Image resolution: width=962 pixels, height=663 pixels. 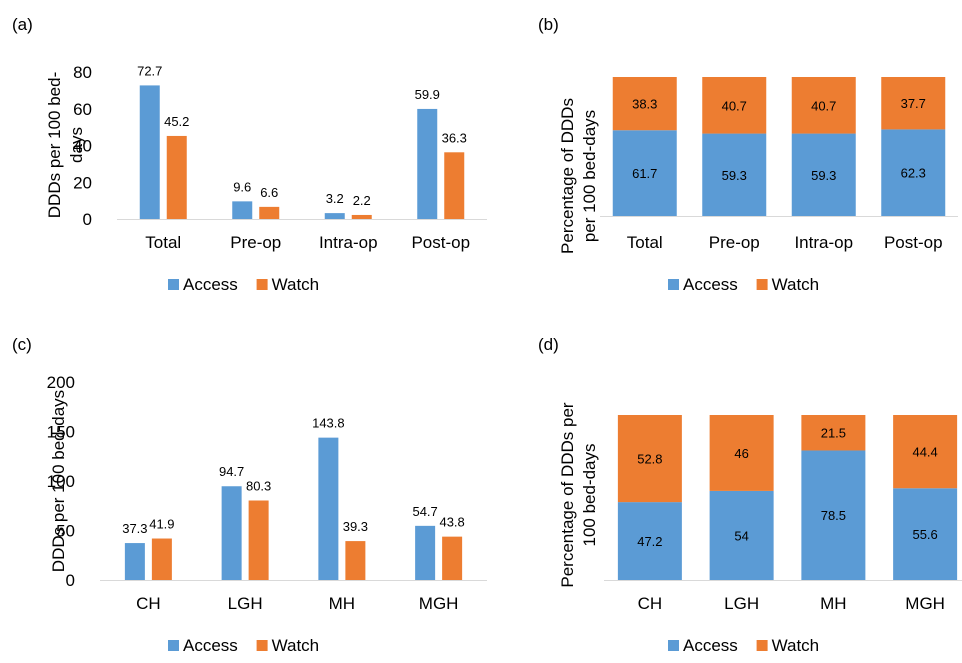 What do you see at coordinates (440, 242) in the screenshot?
I see `panel-a-category-label: Post-op` at bounding box center [440, 242].